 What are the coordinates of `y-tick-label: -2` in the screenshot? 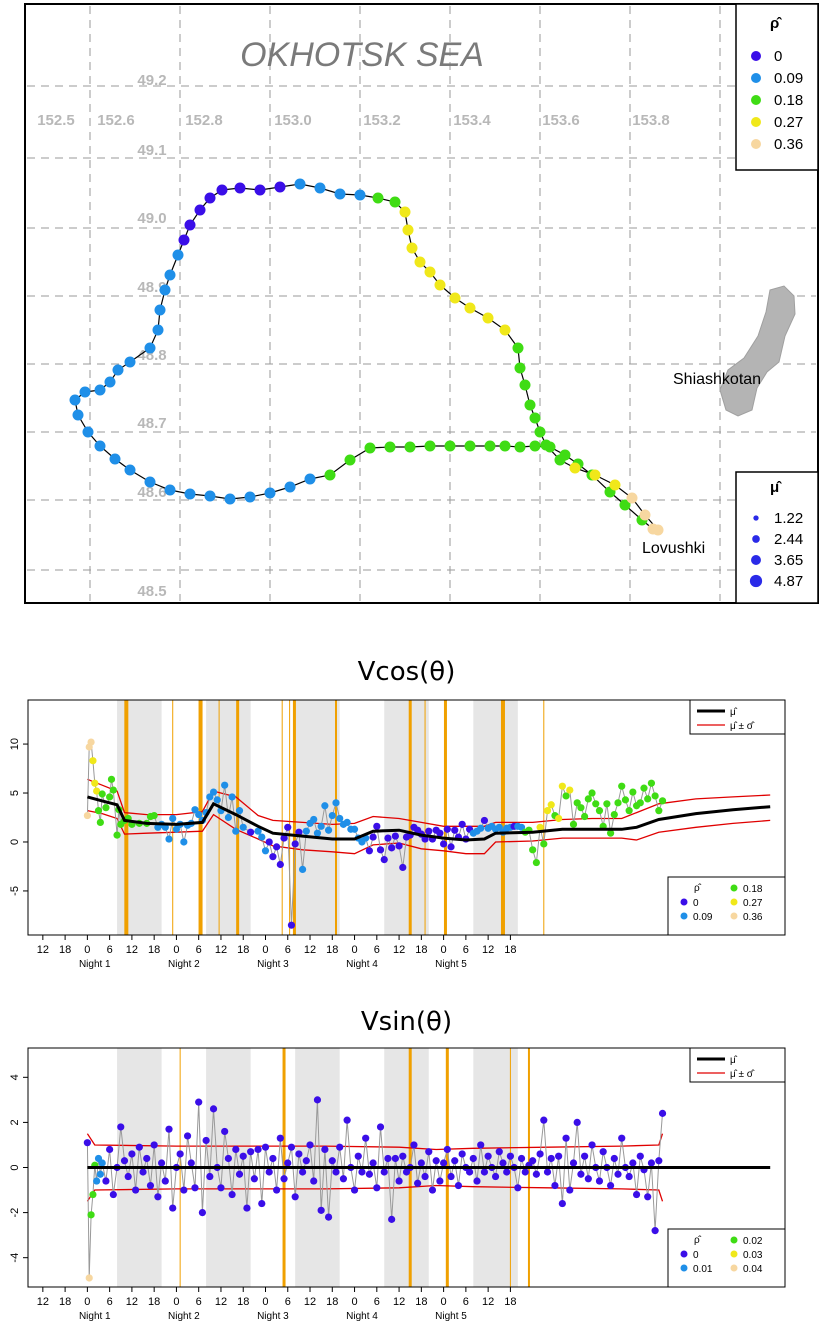 It's located at (15, 1213).